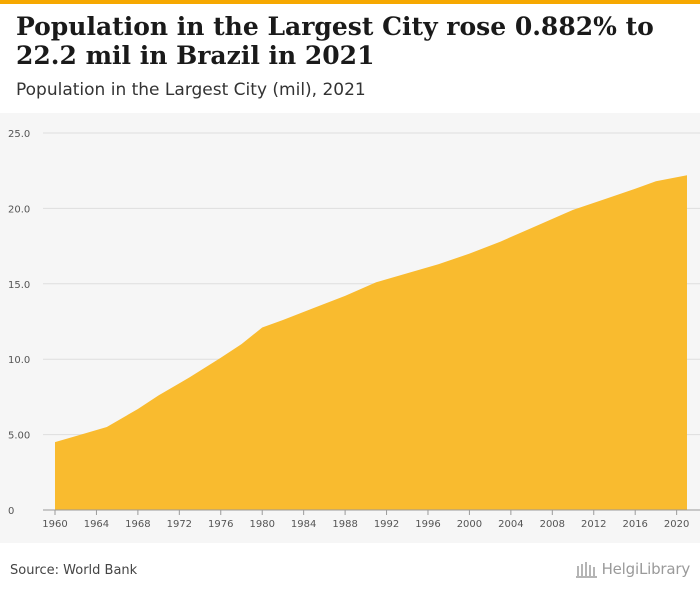 The image size is (700, 596). Describe the element at coordinates (137, 524) in the screenshot. I see `x-tick-label: 1968` at that location.